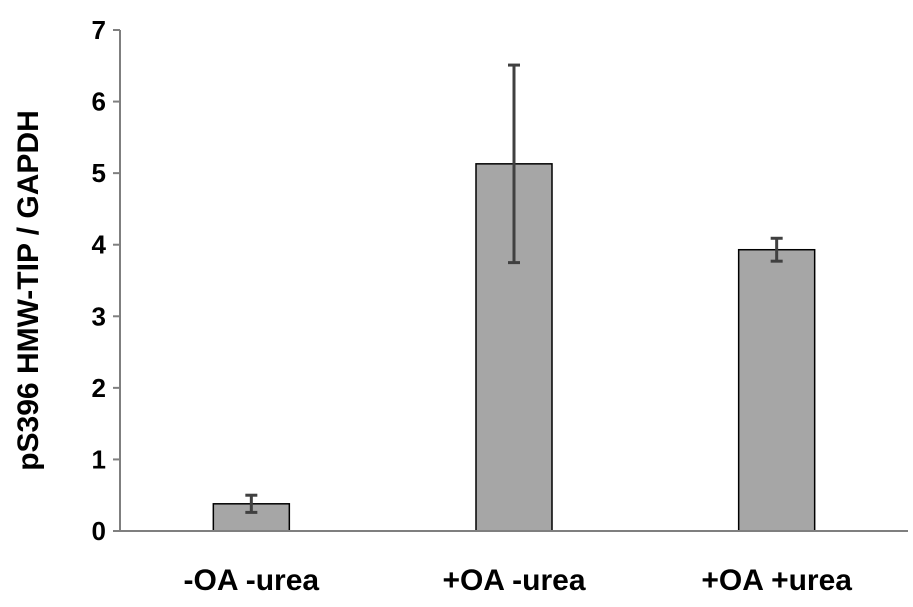 The image size is (913, 607). Describe the element at coordinates (513, 580) in the screenshot. I see `x-category-label: +OA -urea` at that location.